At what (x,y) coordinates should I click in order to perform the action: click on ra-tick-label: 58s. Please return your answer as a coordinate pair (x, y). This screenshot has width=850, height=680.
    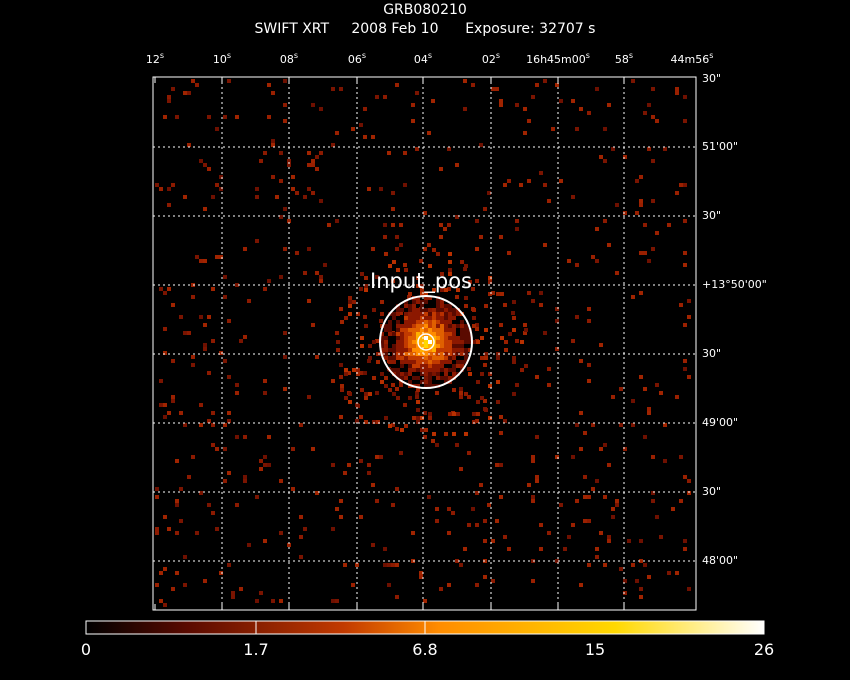
    Looking at the image, I should click on (624, 58).